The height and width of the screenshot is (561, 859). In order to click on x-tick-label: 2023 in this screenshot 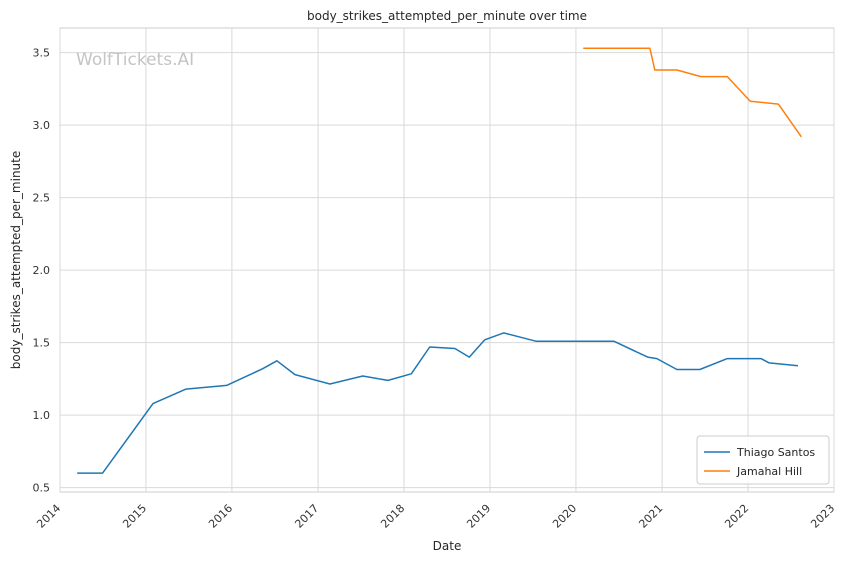, I will do `click(822, 516)`.